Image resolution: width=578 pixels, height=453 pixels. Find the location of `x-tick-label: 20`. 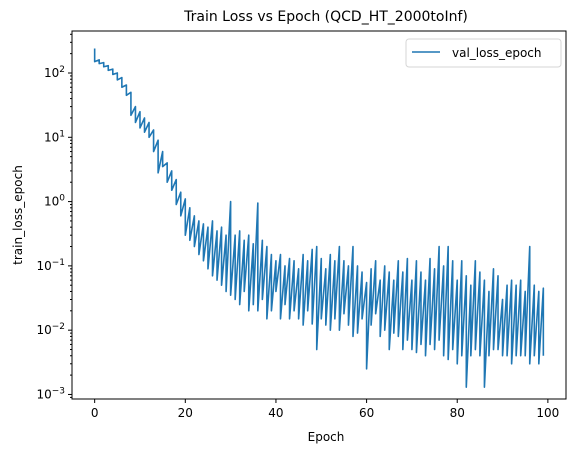

x-tick-label: 20 is located at coordinates (185, 413).